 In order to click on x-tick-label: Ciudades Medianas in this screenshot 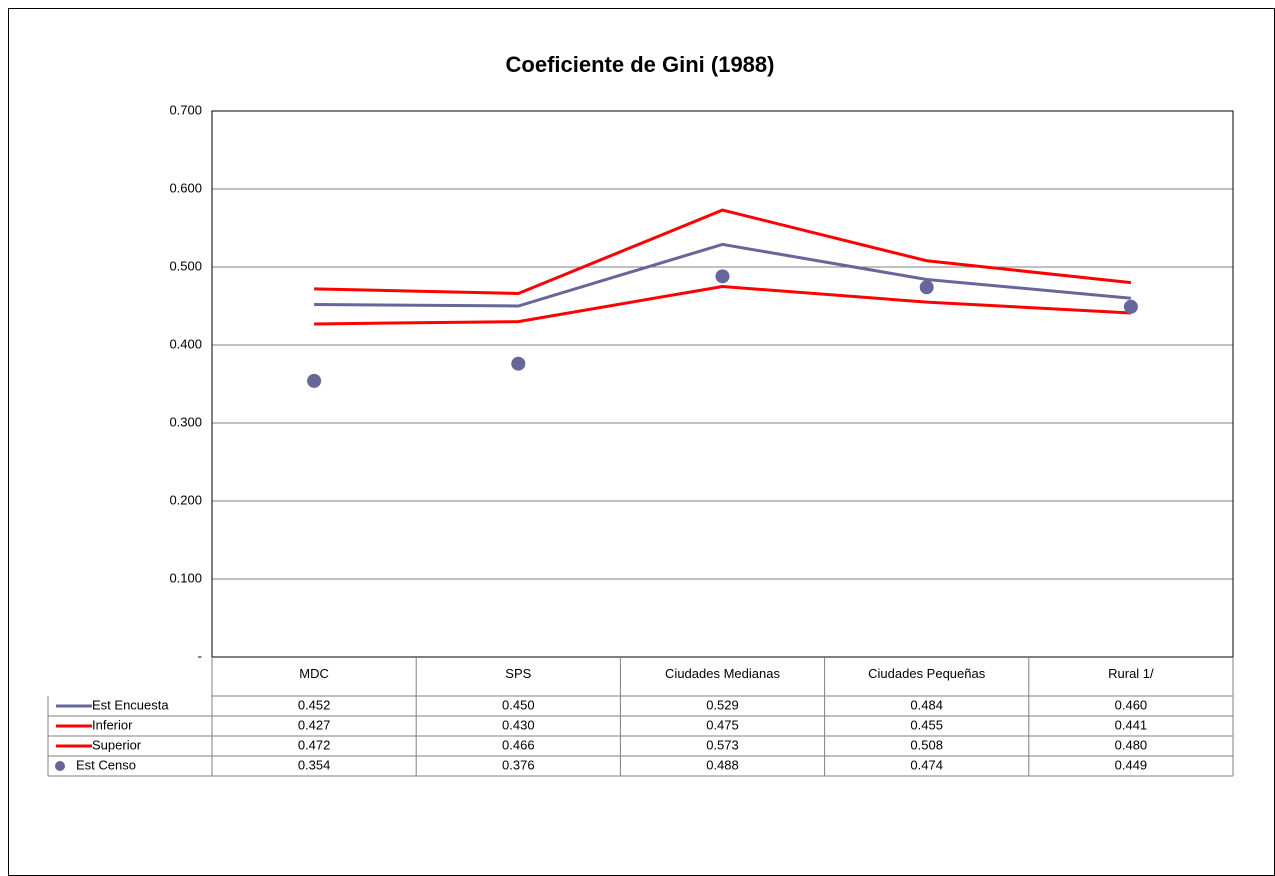, I will do `click(722, 673)`.